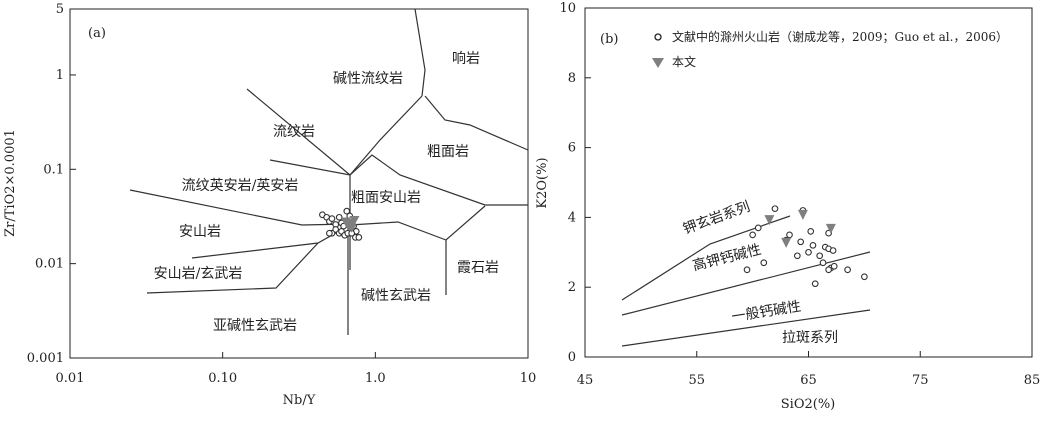 The image size is (1047, 421). I want to click on panel-b-ylabel: K2O(%), so click(542, 182).